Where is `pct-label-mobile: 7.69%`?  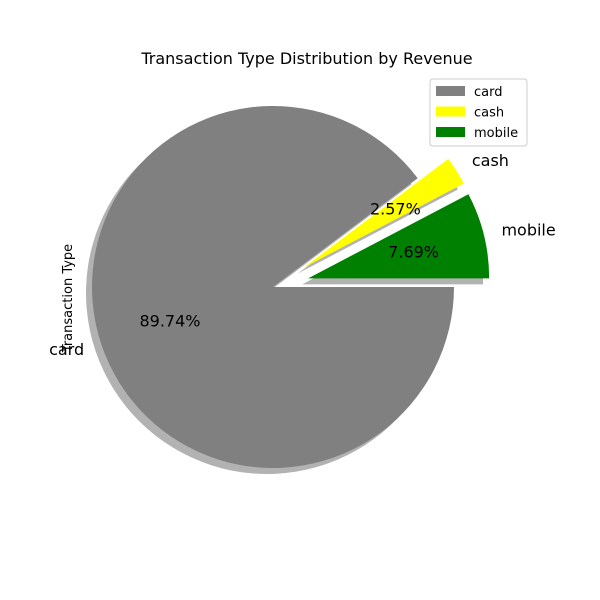
pct-label-mobile: 7.69% is located at coordinates (413, 251).